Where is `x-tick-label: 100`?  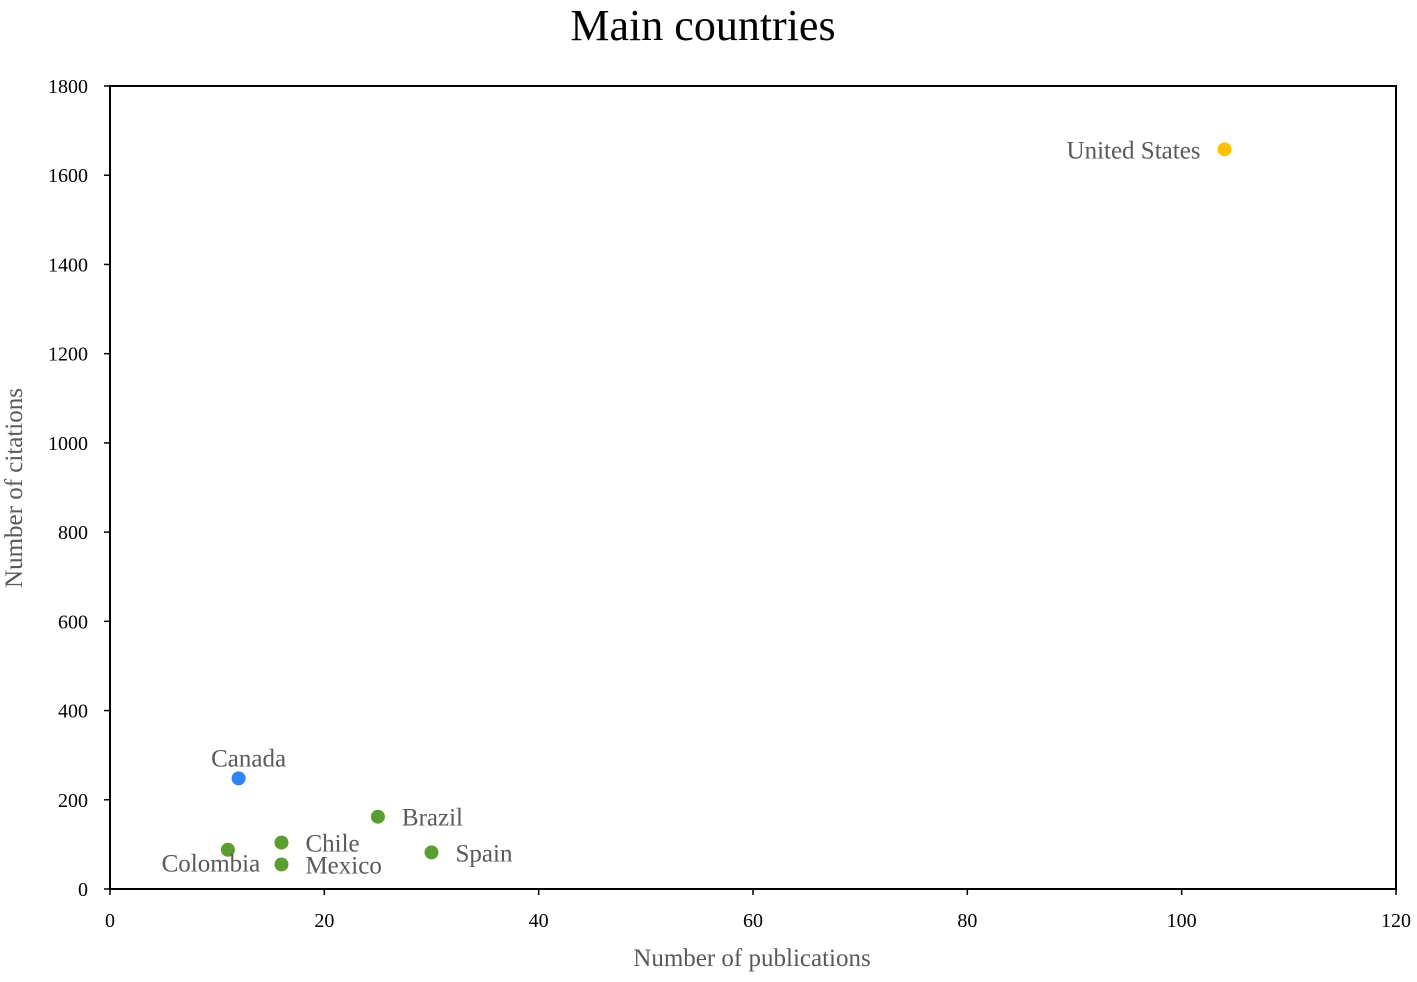
x-tick-label: 100 is located at coordinates (1182, 921).